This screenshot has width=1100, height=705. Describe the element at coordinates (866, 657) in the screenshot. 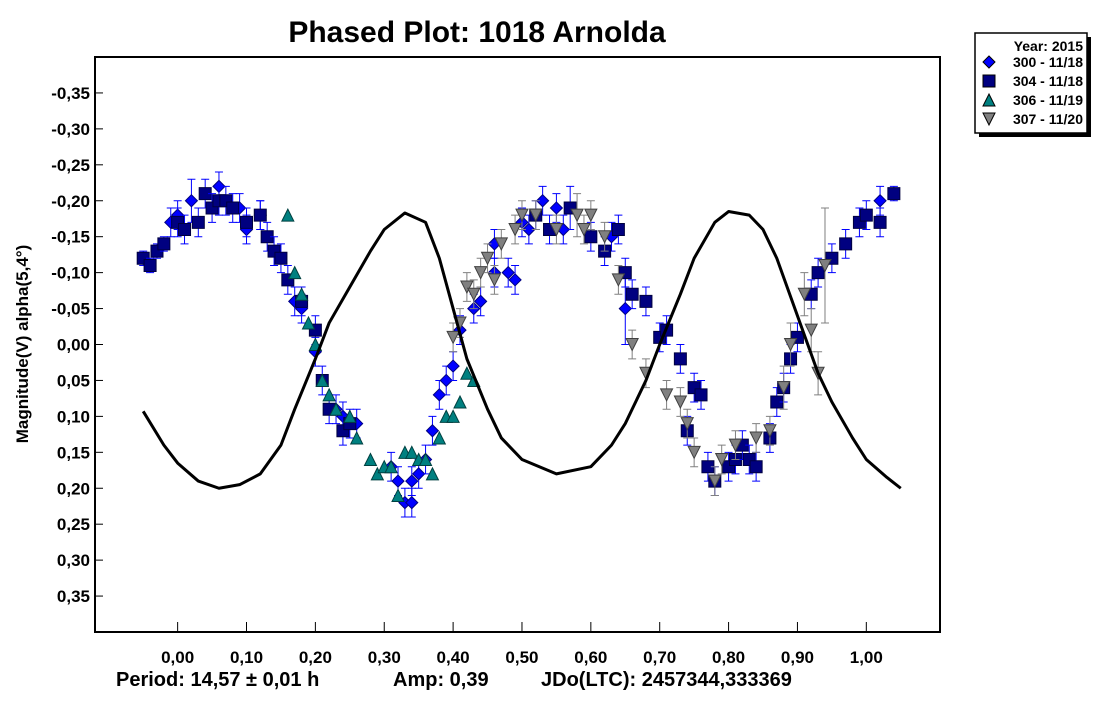

I see `x-tick-label: 1,00` at that location.